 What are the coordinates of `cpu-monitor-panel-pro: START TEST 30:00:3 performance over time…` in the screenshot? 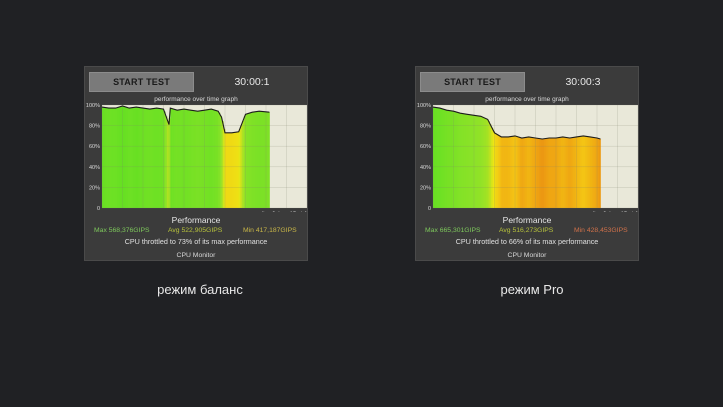 It's located at (527, 163).